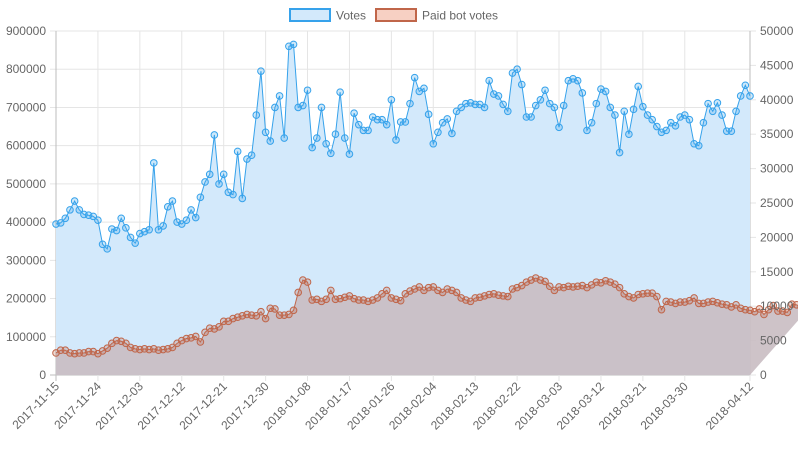 This screenshot has width=798, height=450. Describe the element at coordinates (327, 15) in the screenshot. I see `legend-item-votes: Votes` at that location.